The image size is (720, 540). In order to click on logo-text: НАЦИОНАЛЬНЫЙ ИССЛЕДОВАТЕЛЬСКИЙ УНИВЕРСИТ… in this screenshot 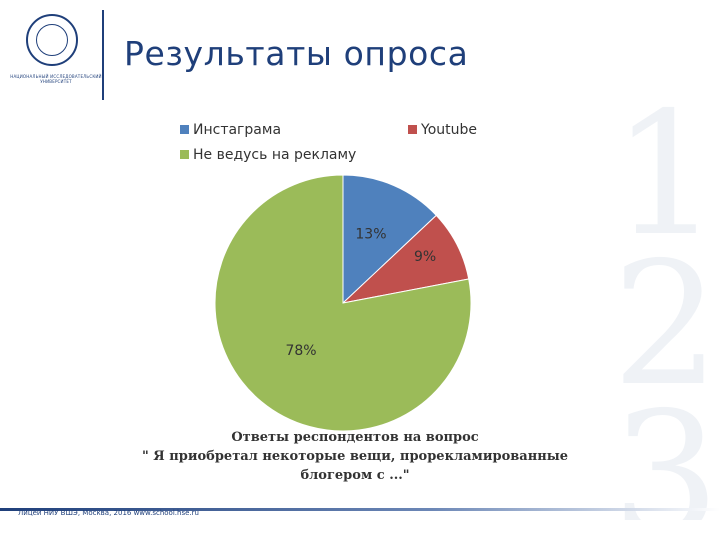, I will do `click(56, 79)`.